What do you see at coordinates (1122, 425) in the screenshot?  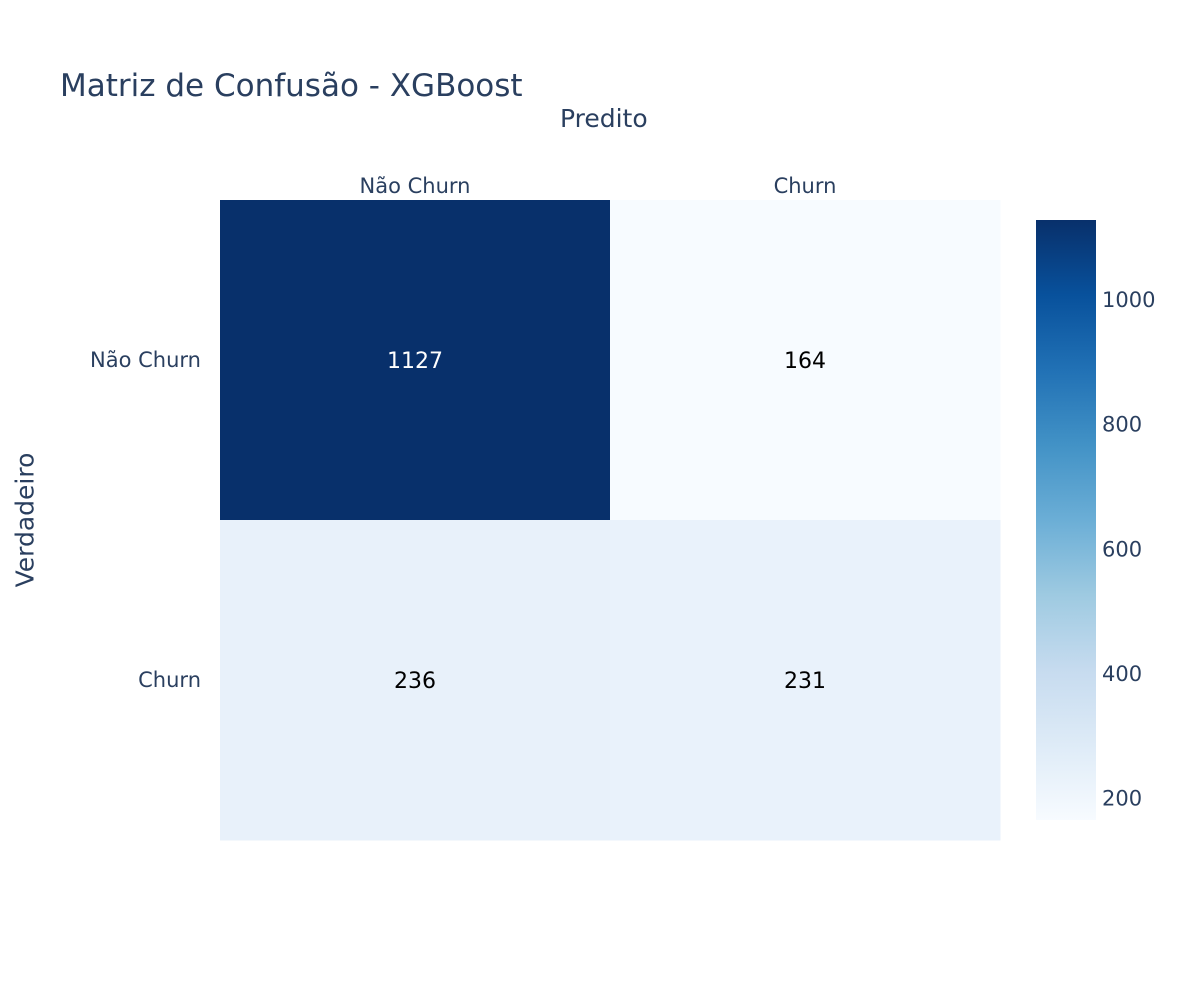 I see `colorbar-tick-label: 800` at bounding box center [1122, 425].